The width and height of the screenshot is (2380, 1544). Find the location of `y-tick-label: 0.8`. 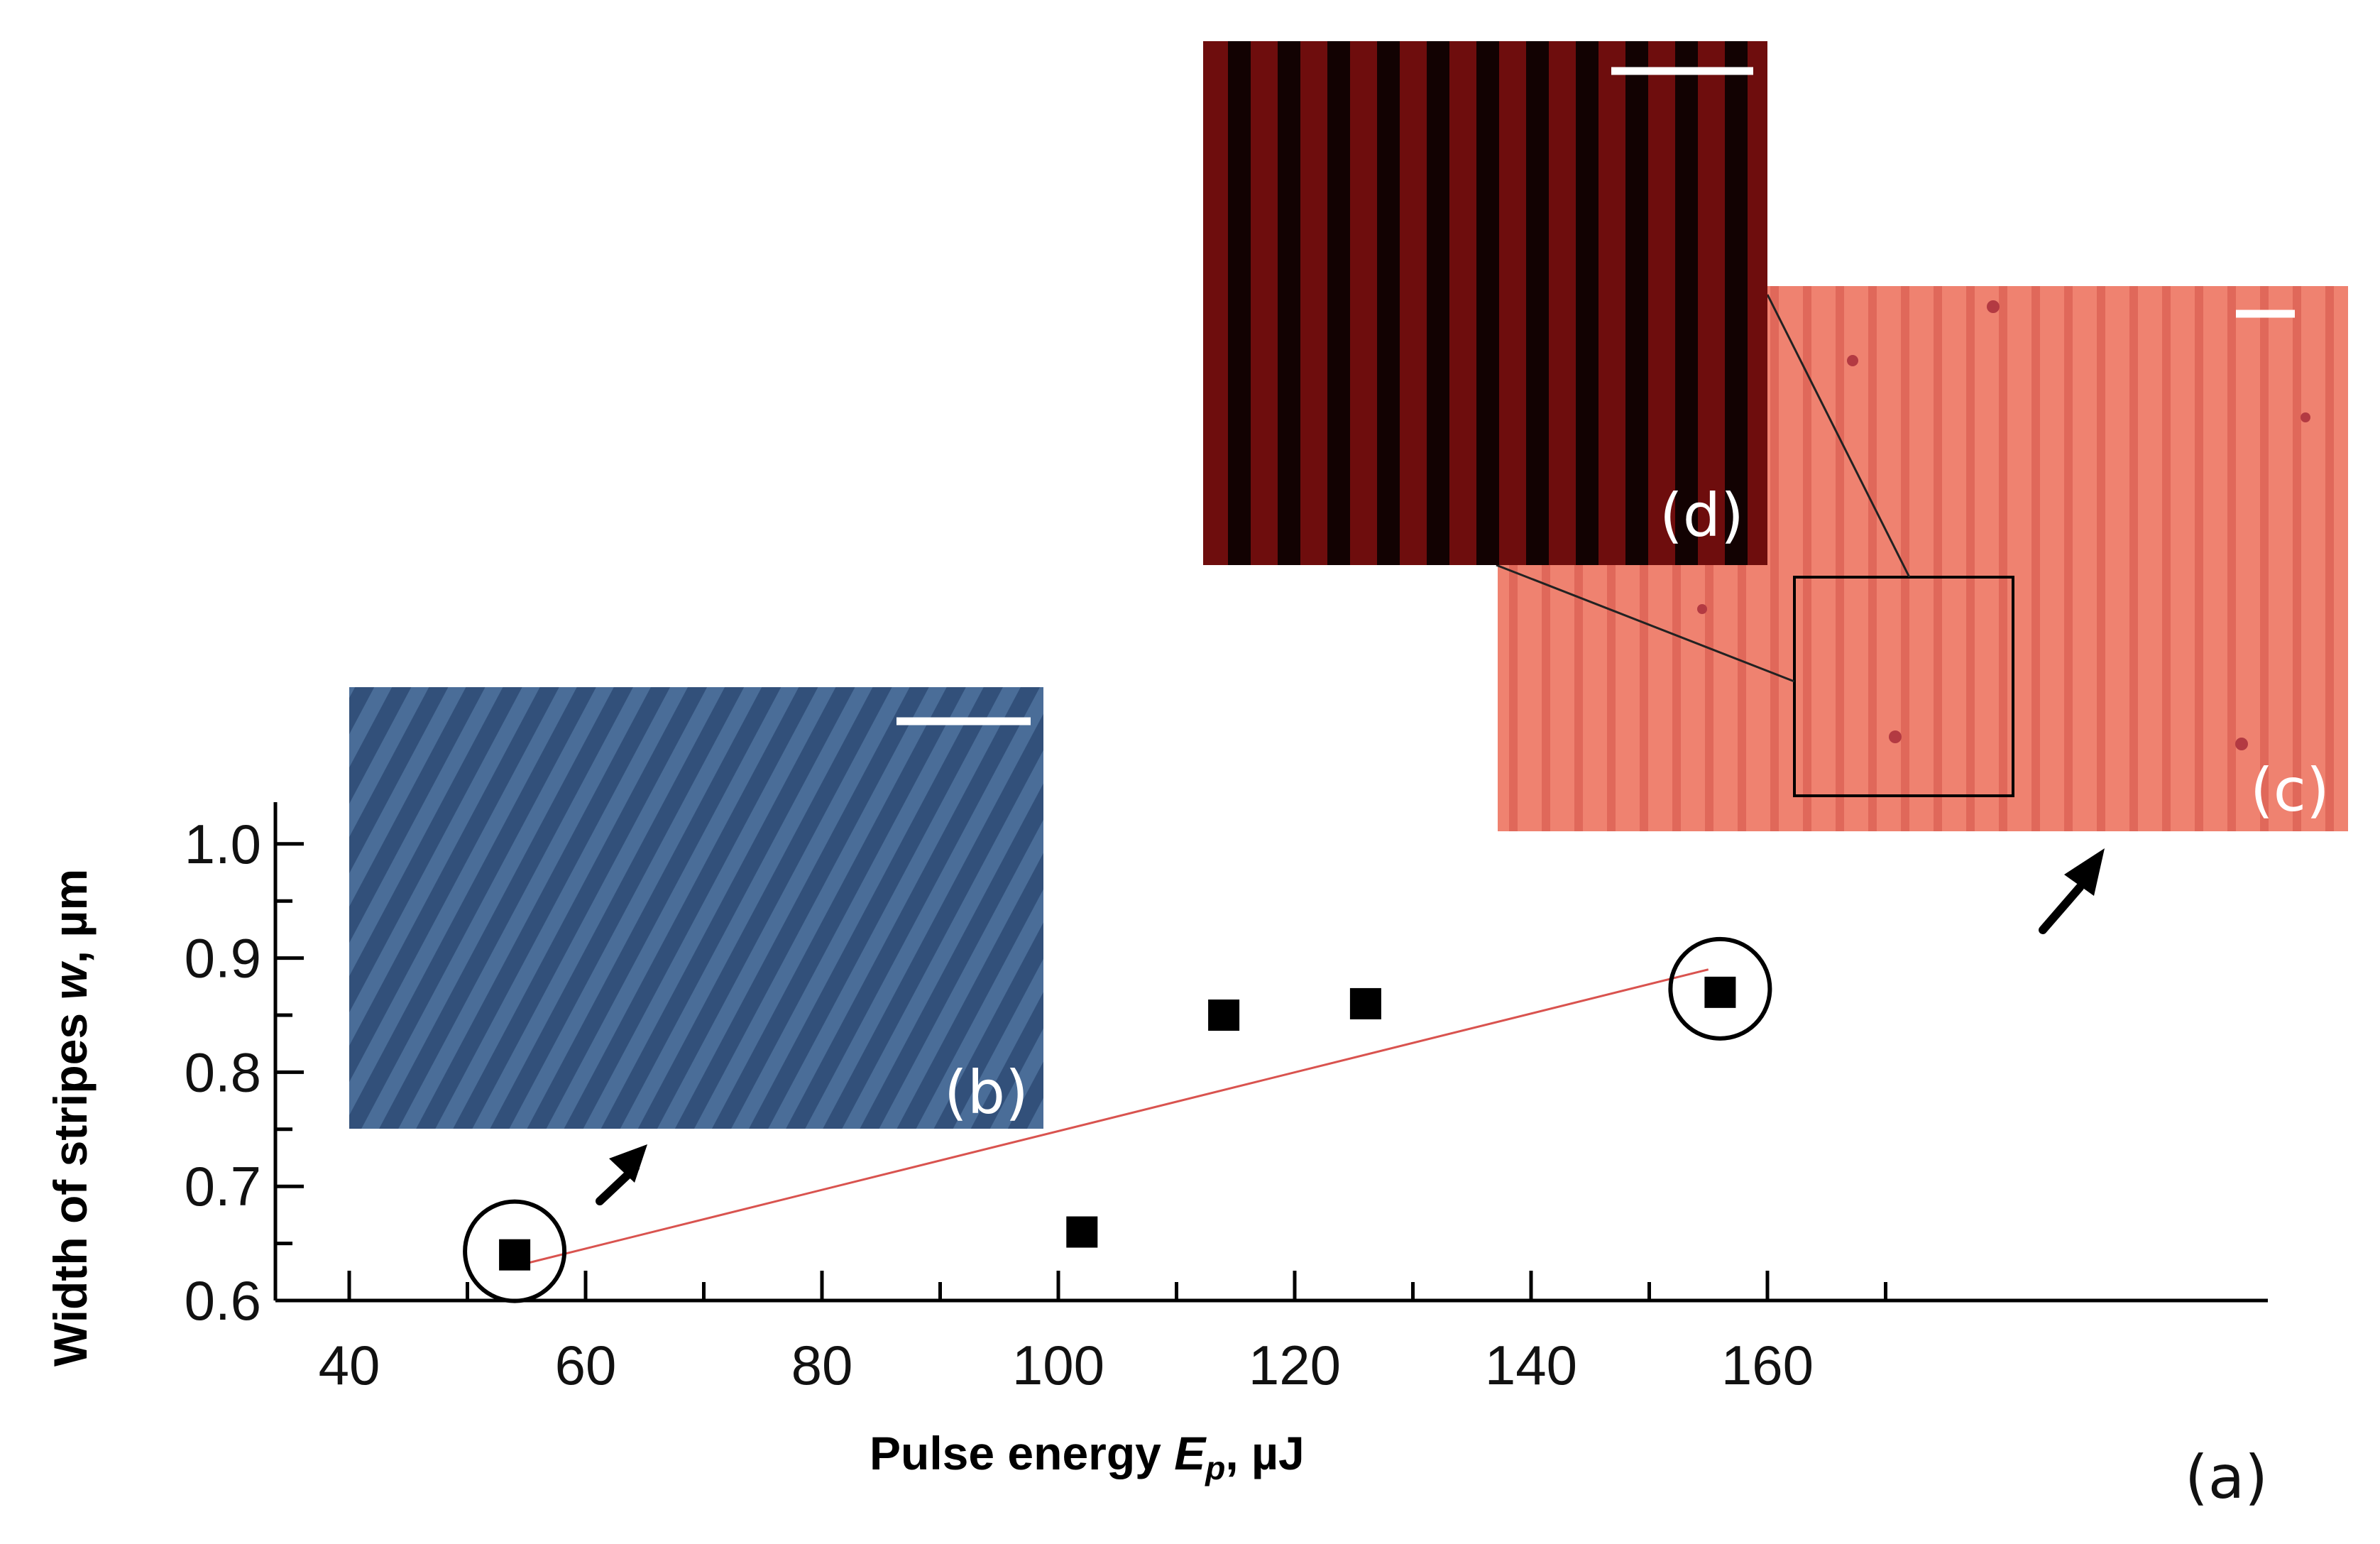

y-tick-label: 0.8 is located at coordinates (223, 1072).